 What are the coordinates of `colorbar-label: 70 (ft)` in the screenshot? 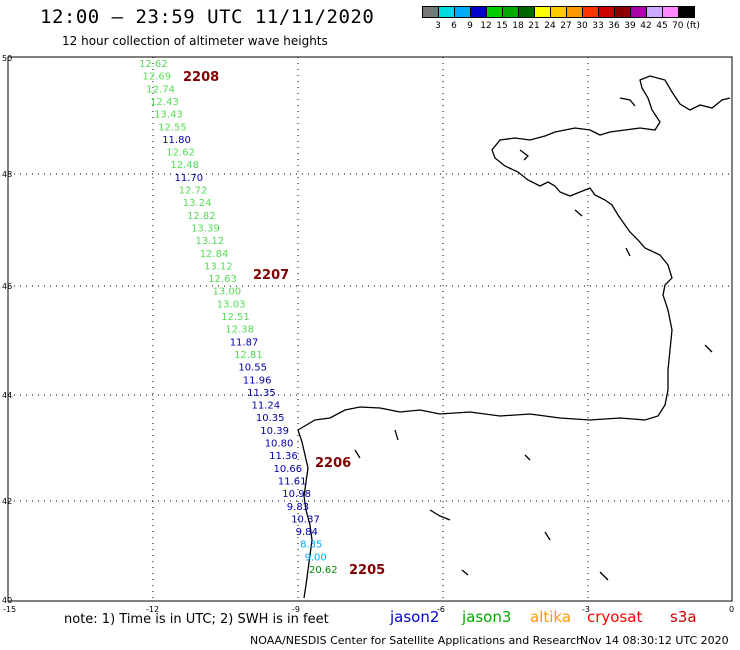 It's located at (686, 26).